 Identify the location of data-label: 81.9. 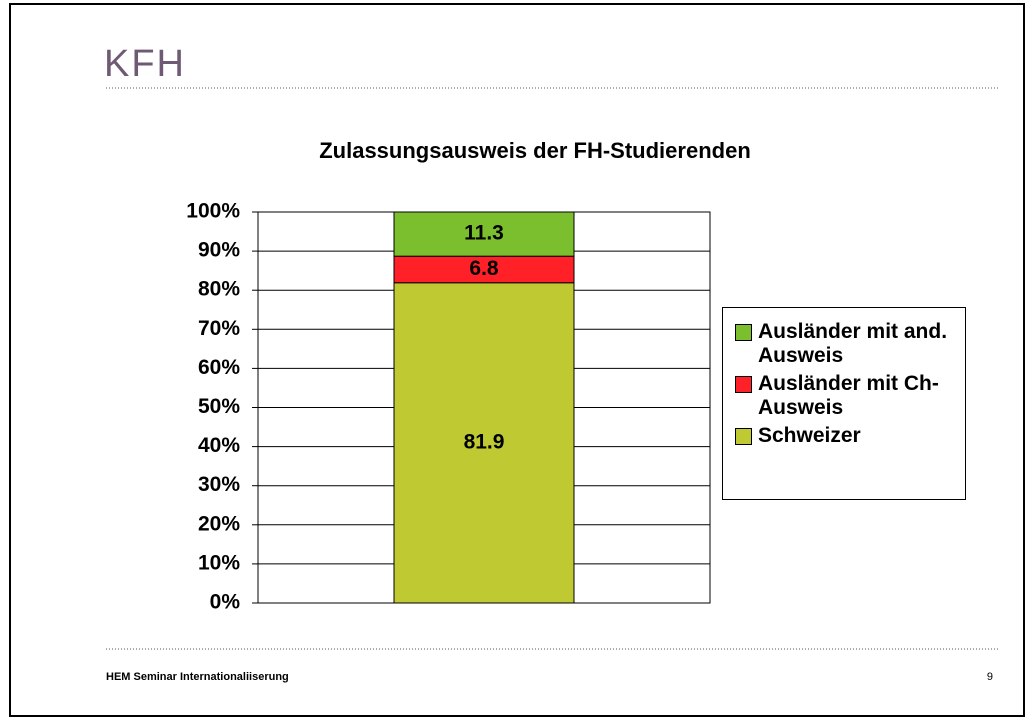
(484, 441).